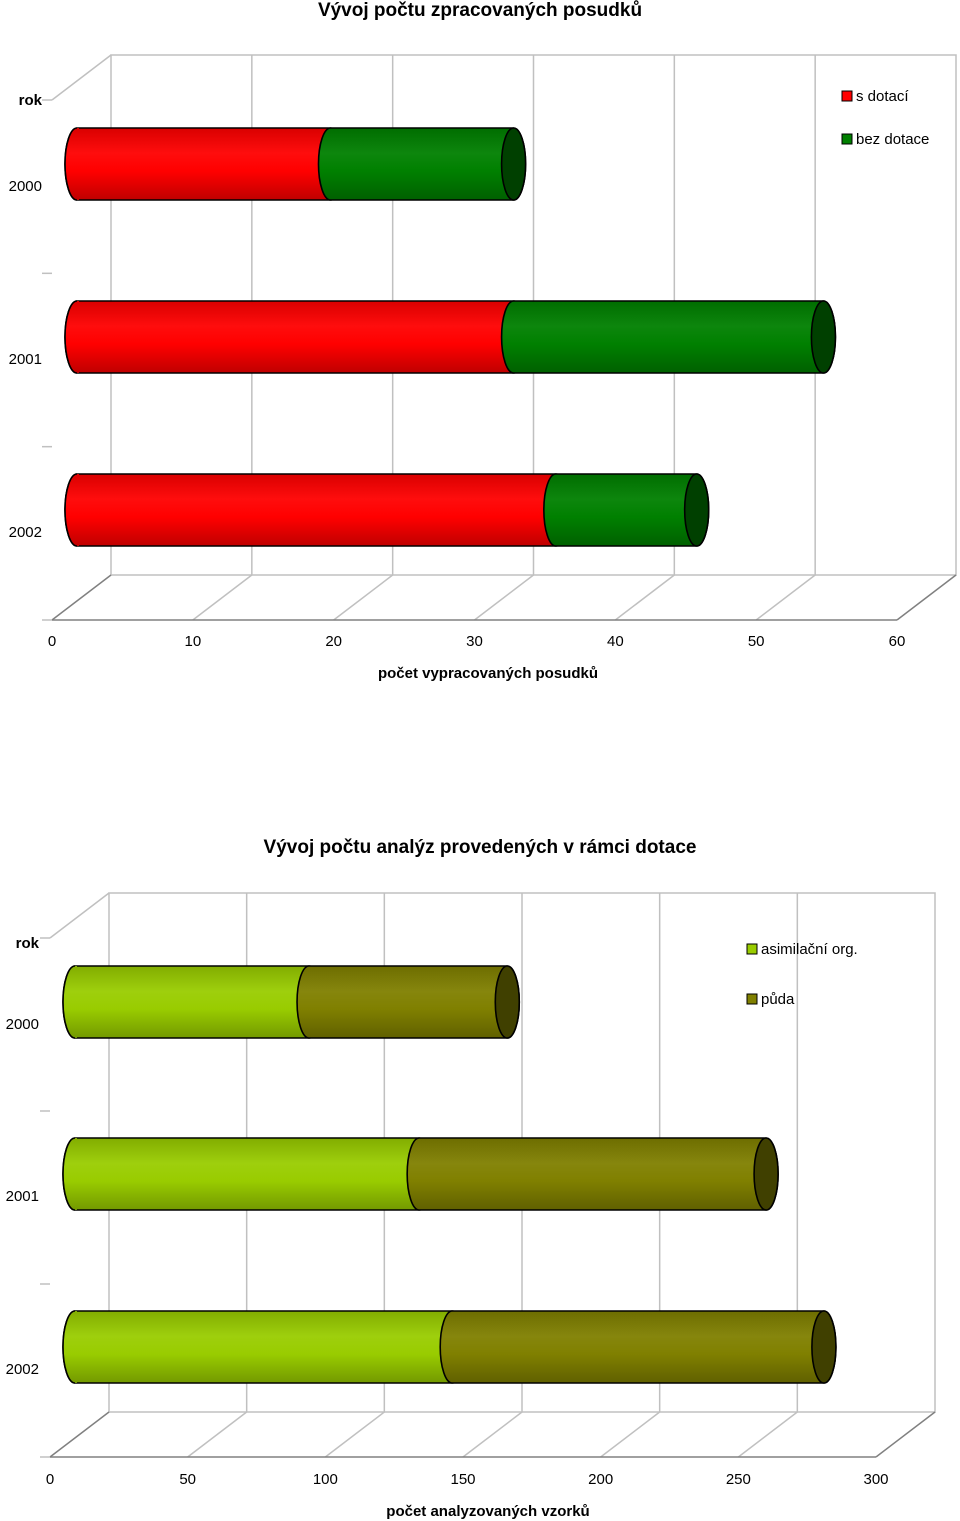 The height and width of the screenshot is (1521, 960). What do you see at coordinates (882, 96) in the screenshot?
I see `legend-label: s dotací` at bounding box center [882, 96].